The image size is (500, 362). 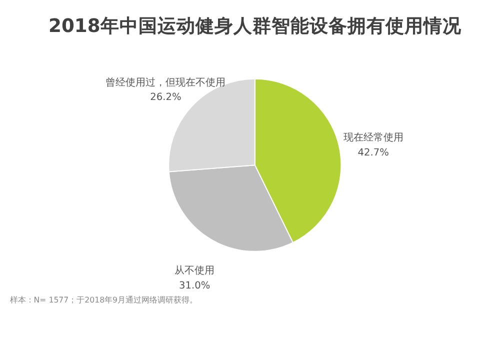 I want to click on slice-label: 从不使用, so click(x=194, y=270).